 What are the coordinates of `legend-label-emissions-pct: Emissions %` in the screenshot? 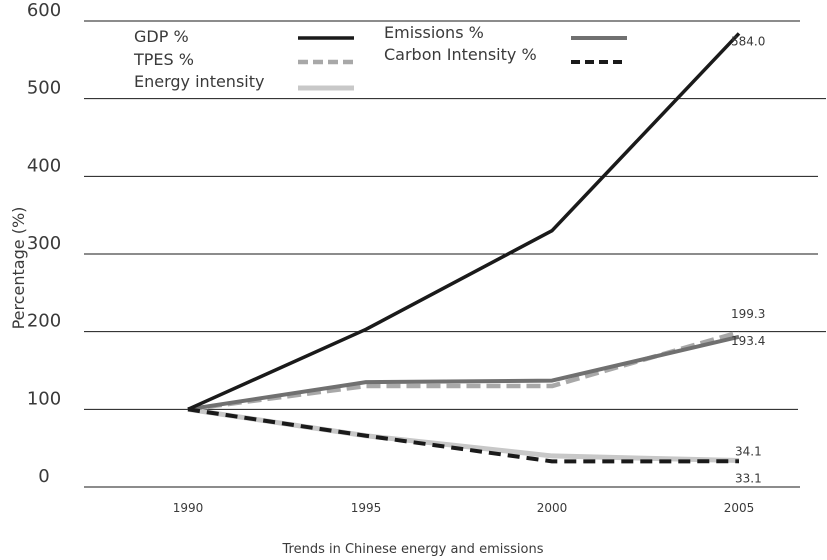 It's located at (434, 32).